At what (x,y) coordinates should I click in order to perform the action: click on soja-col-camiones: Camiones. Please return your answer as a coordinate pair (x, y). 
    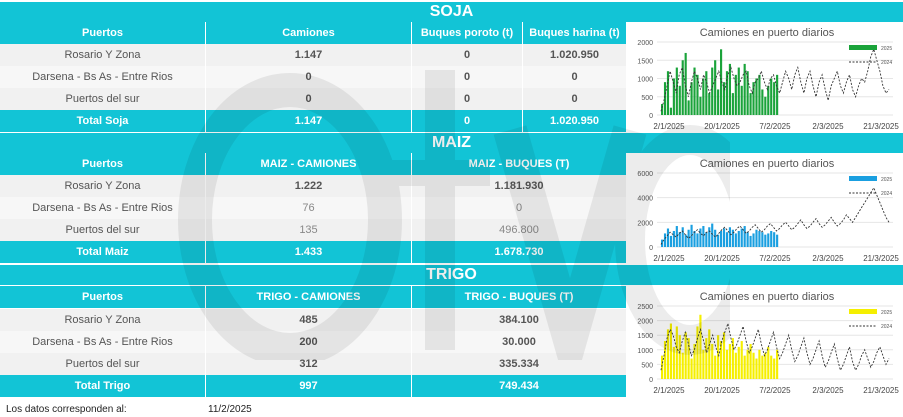
    Looking at the image, I should click on (309, 33).